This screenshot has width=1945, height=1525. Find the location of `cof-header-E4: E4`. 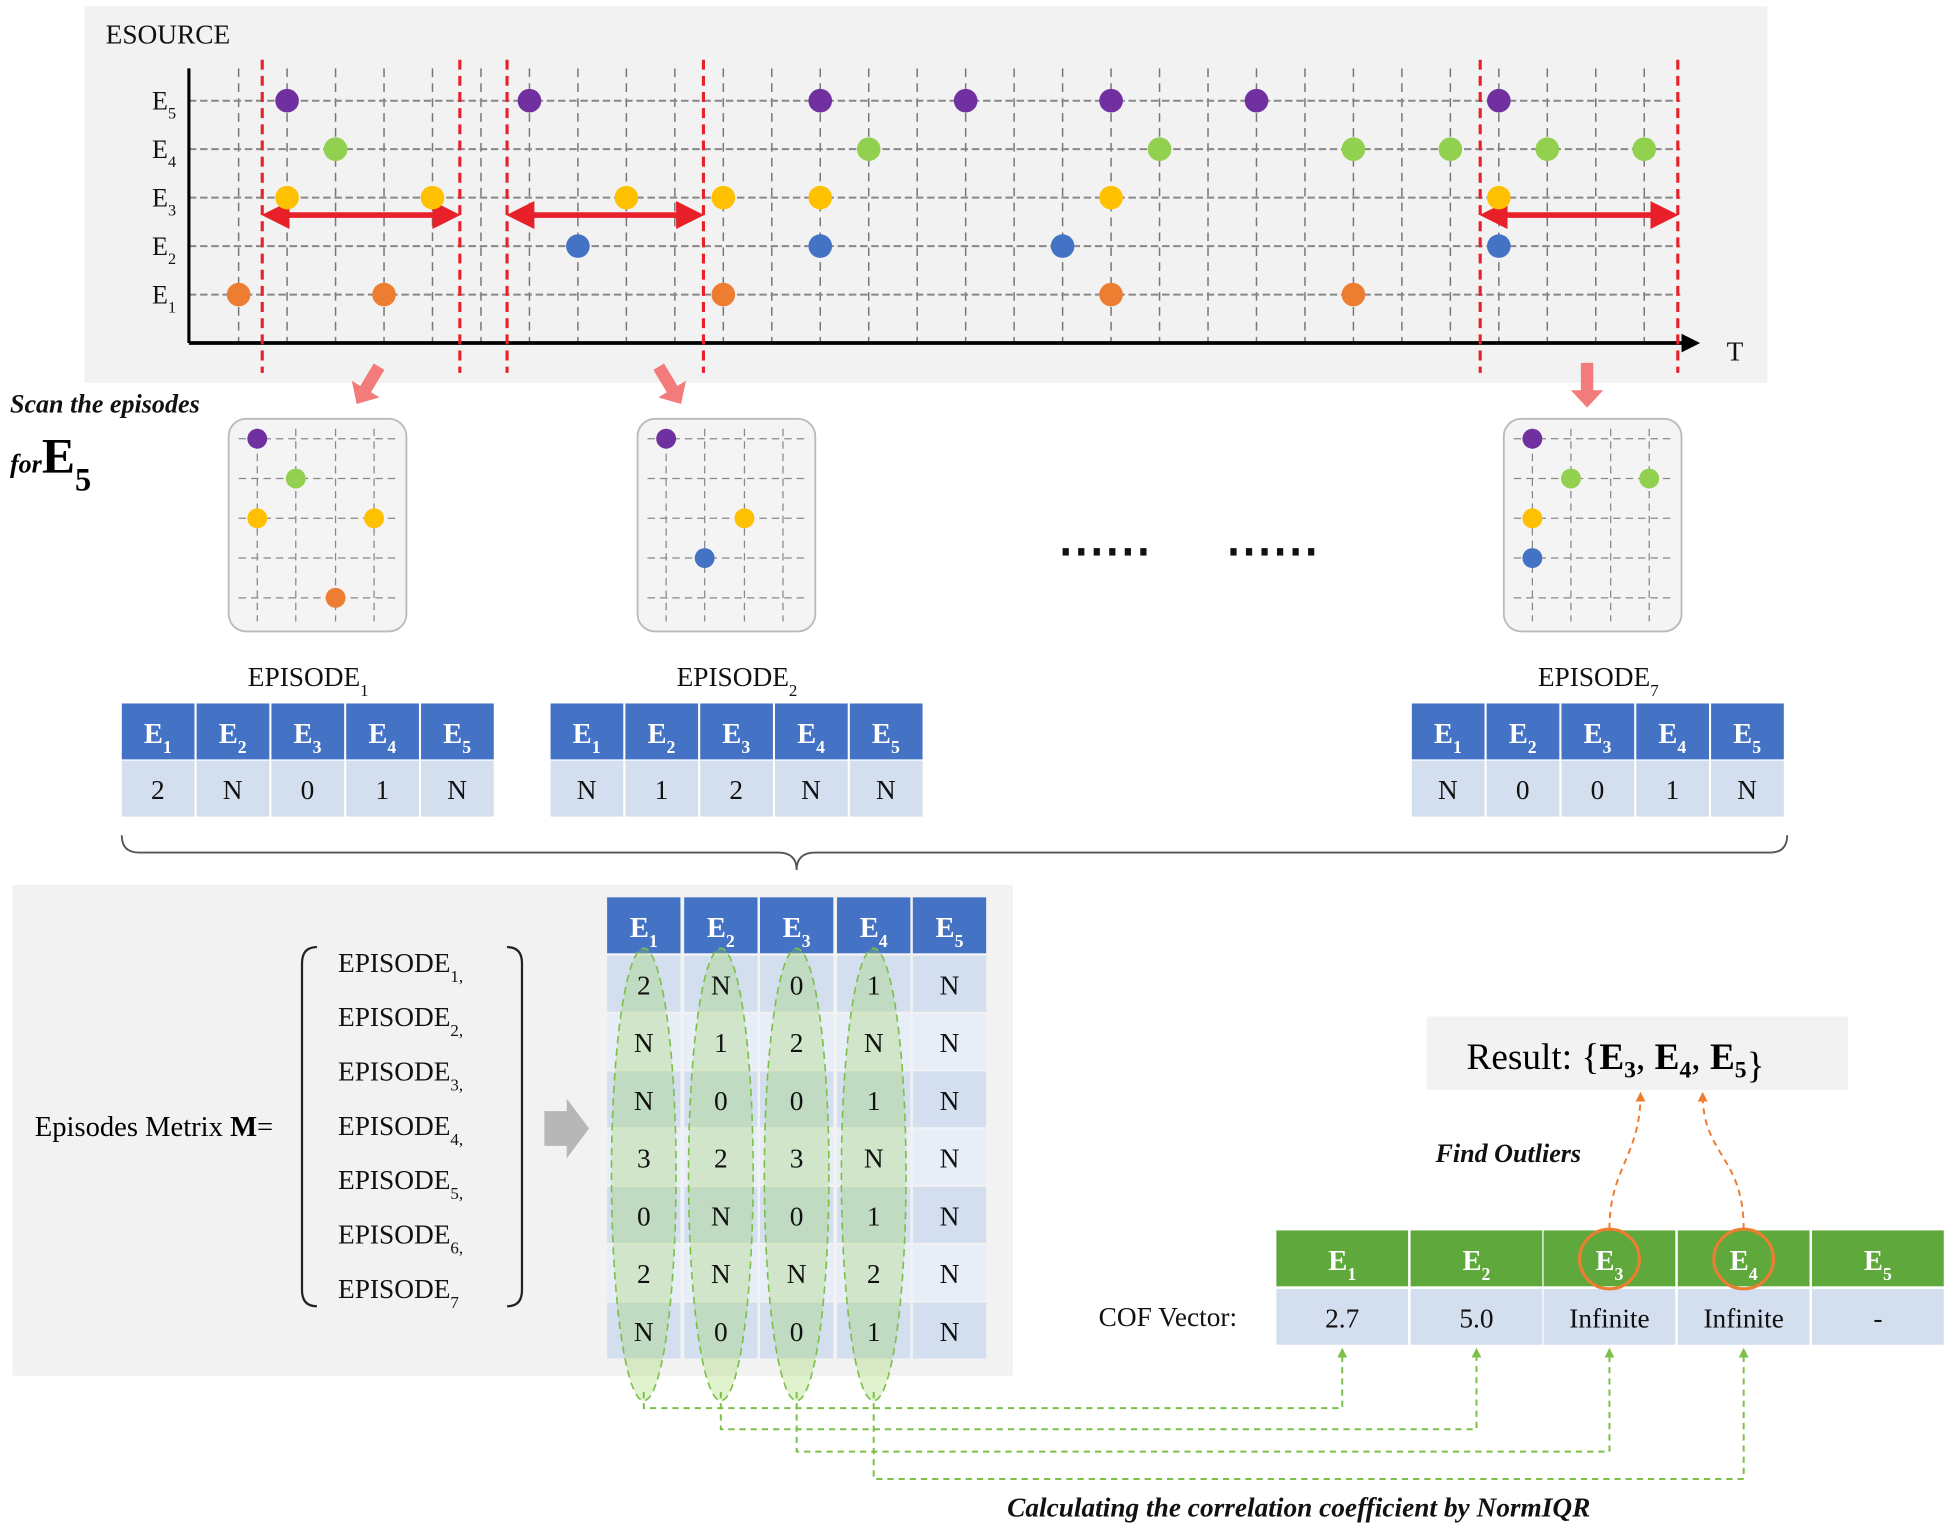

cof-header-E4: E4 is located at coordinates (1744, 1265).